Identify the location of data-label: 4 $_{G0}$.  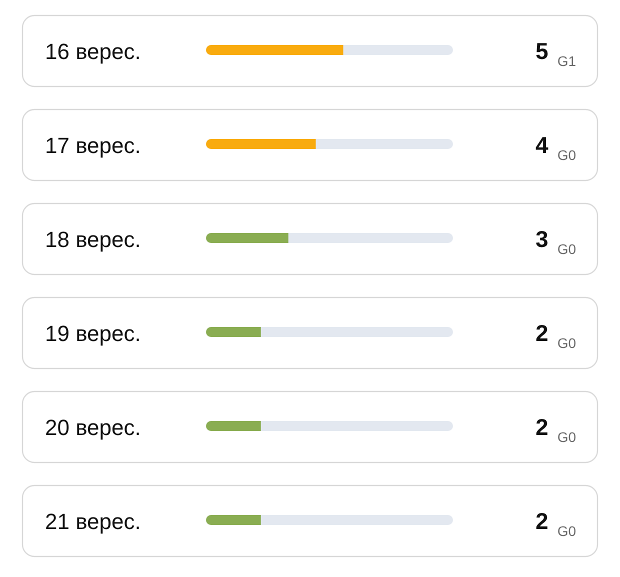
(556, 147).